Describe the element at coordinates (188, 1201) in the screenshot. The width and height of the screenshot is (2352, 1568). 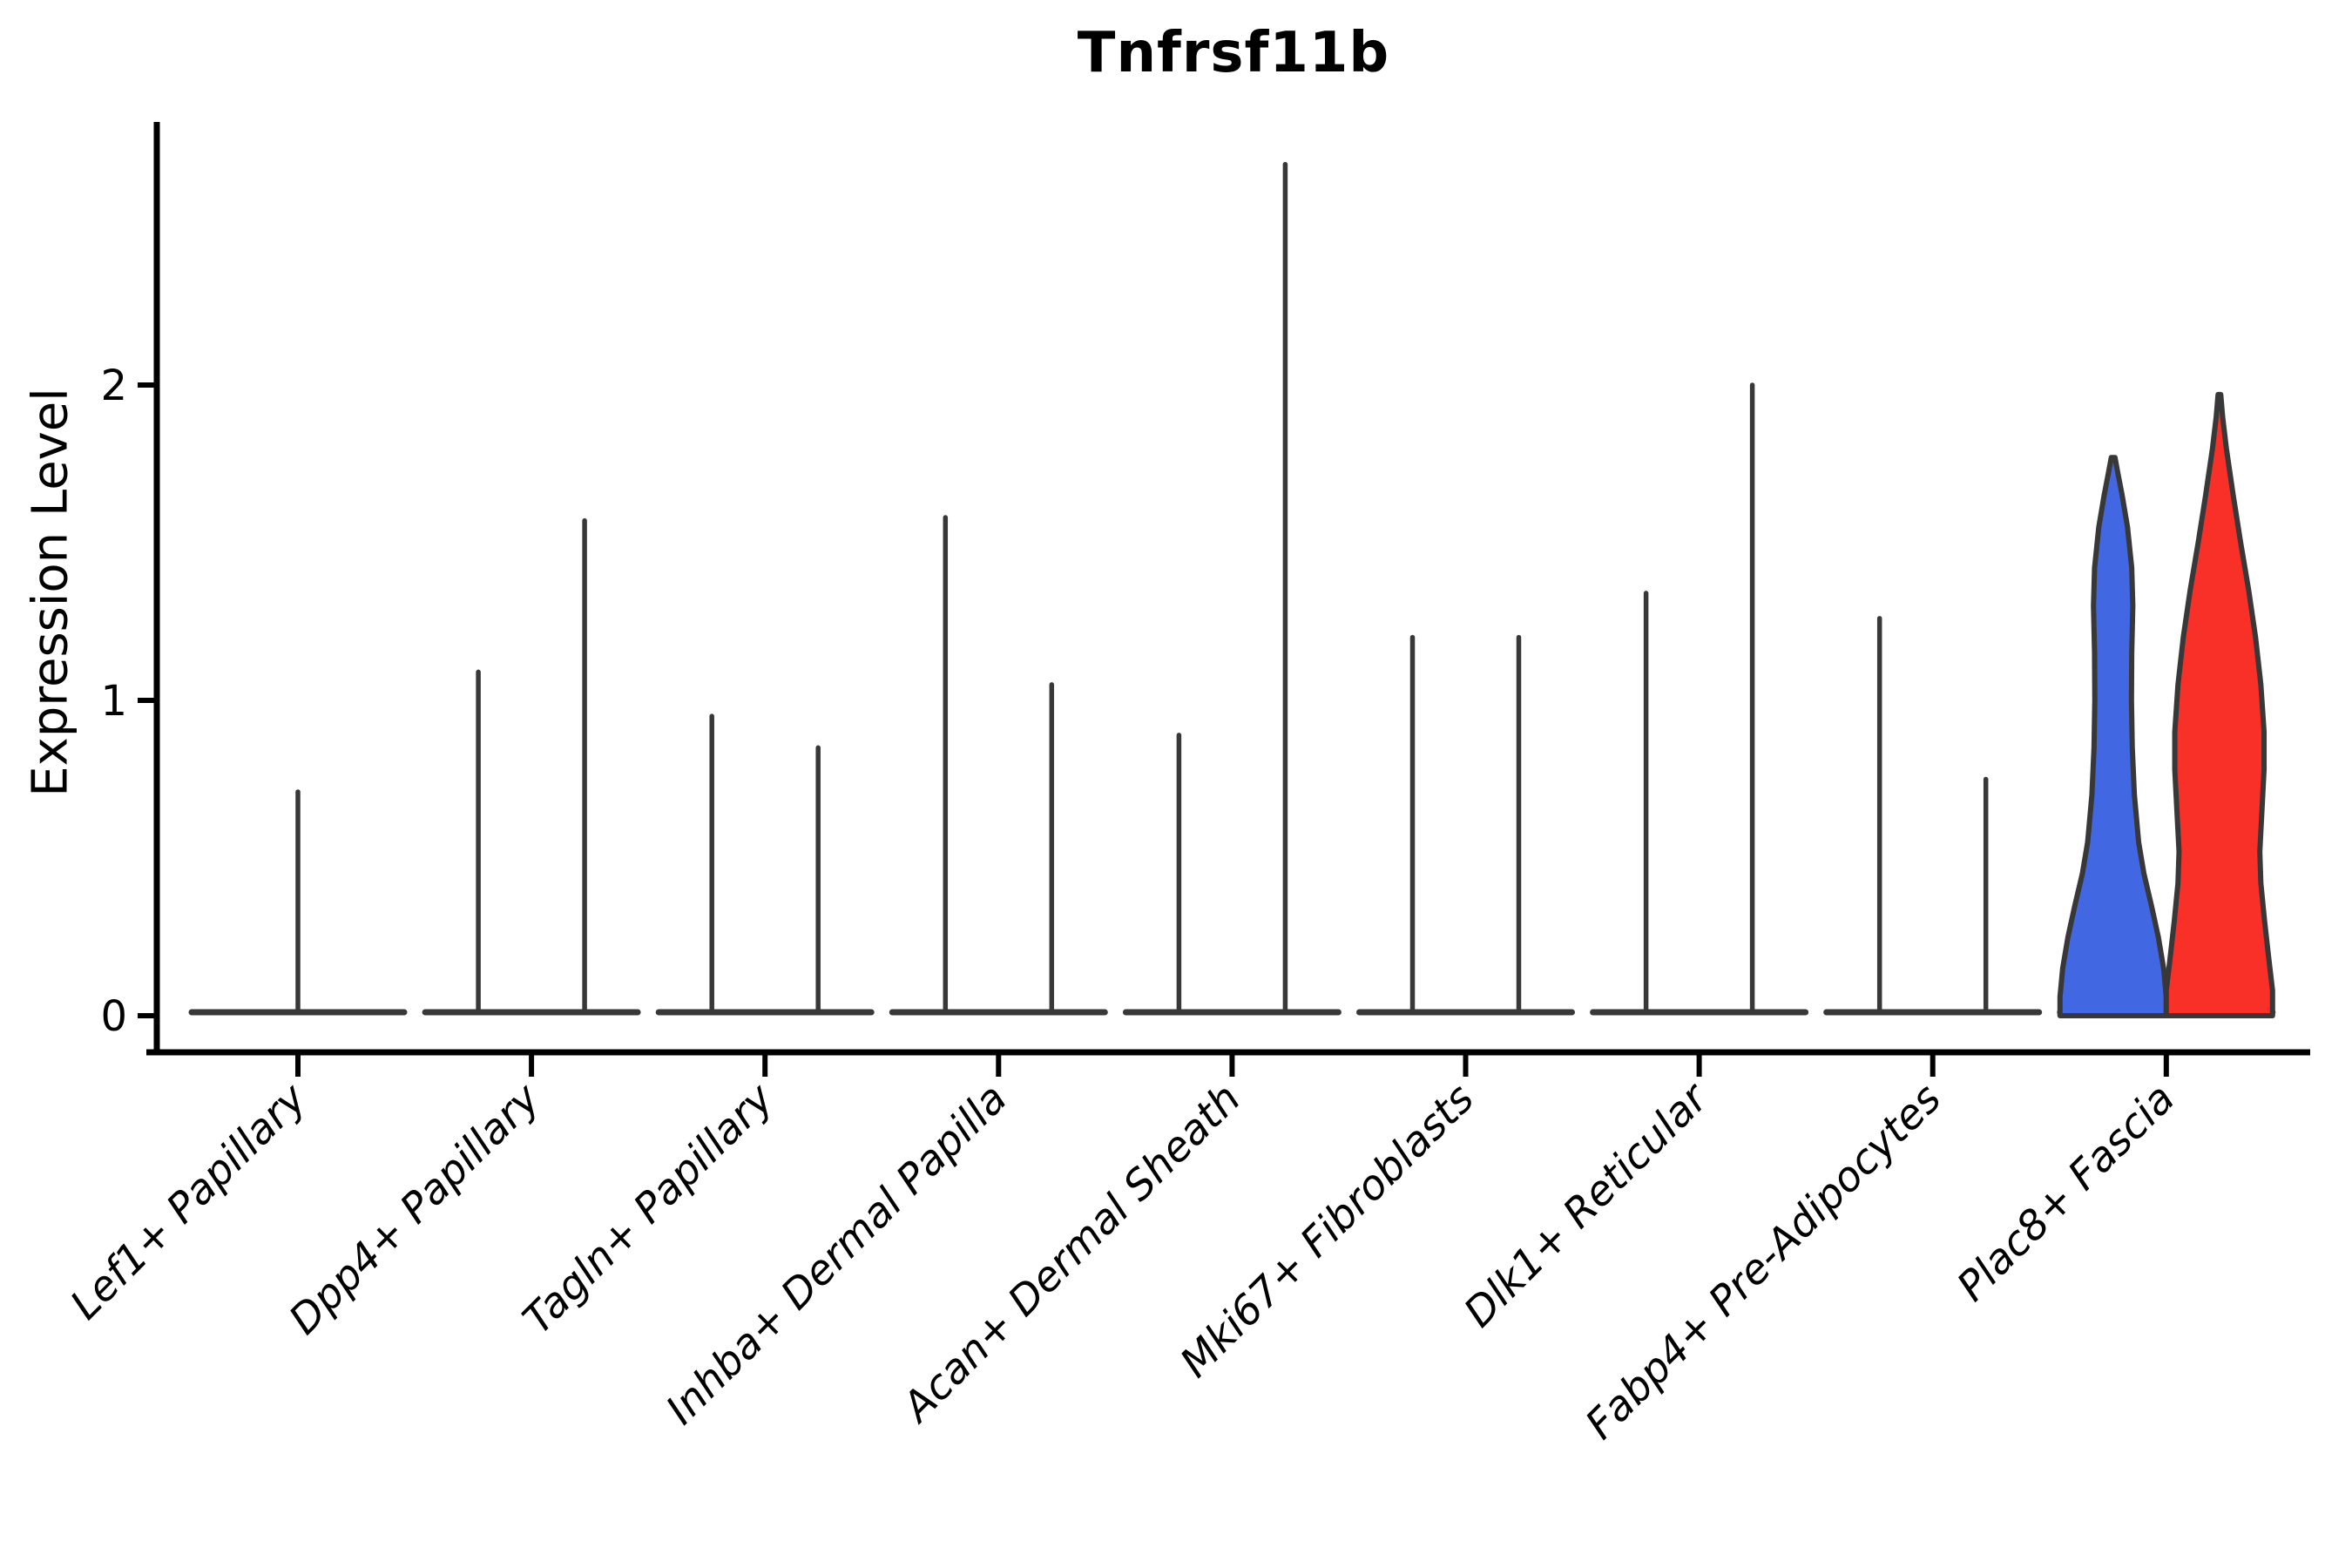
I see `x-tick-label: Lef1+ Papillary` at that location.